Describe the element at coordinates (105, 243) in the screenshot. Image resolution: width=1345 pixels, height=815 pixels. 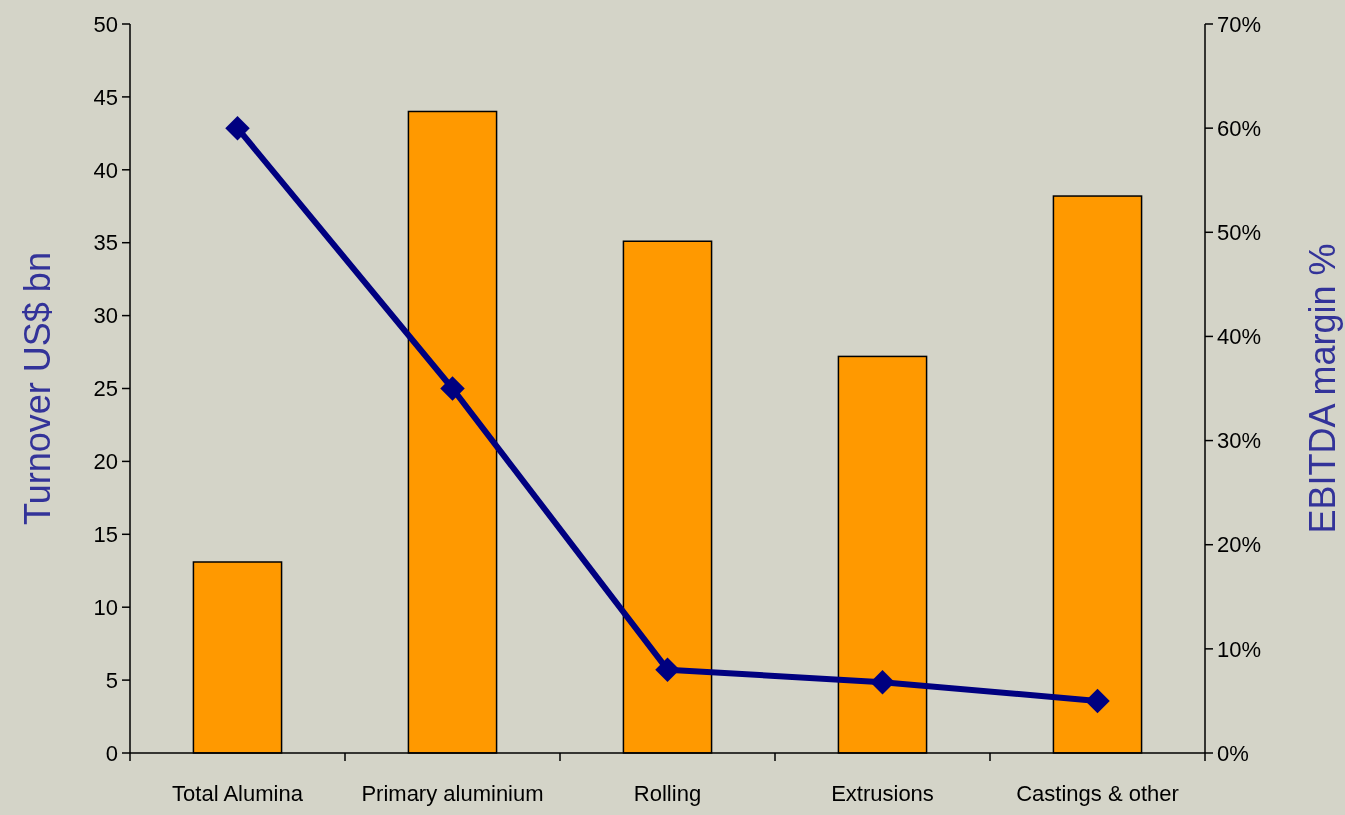
I see `y-tick-label: 35` at that location.